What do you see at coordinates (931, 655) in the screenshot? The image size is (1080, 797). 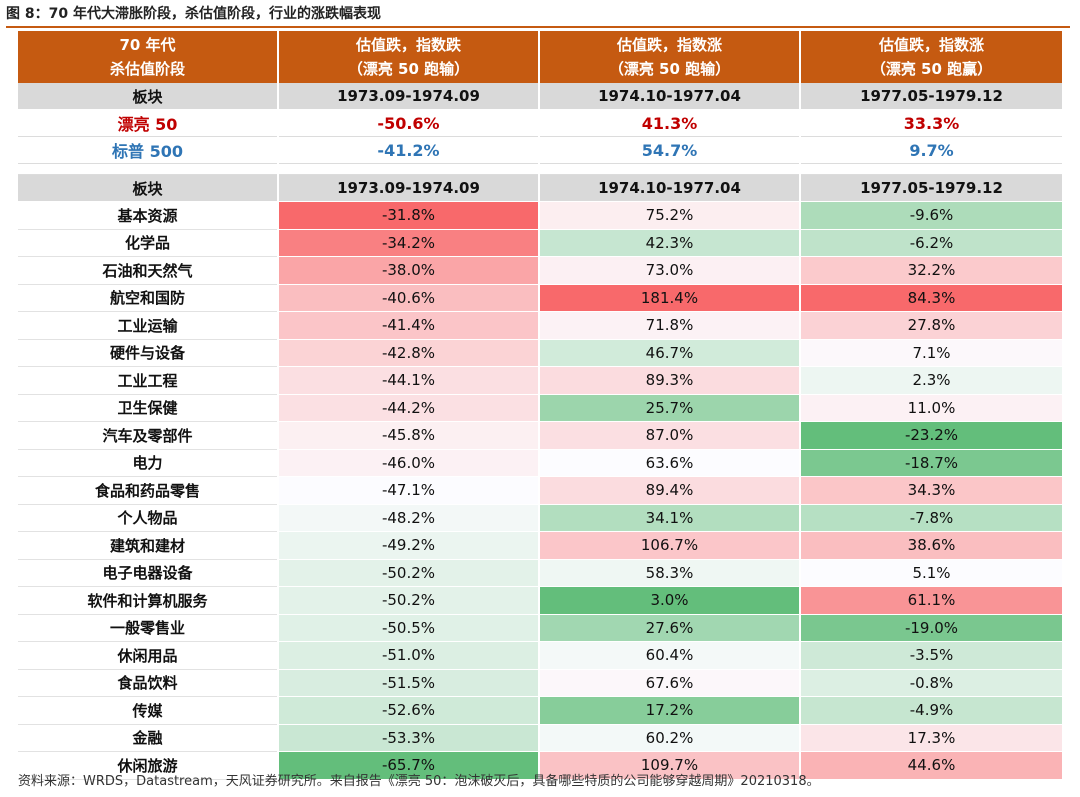 I see `sector-value-cell: -3.5%` at bounding box center [931, 655].